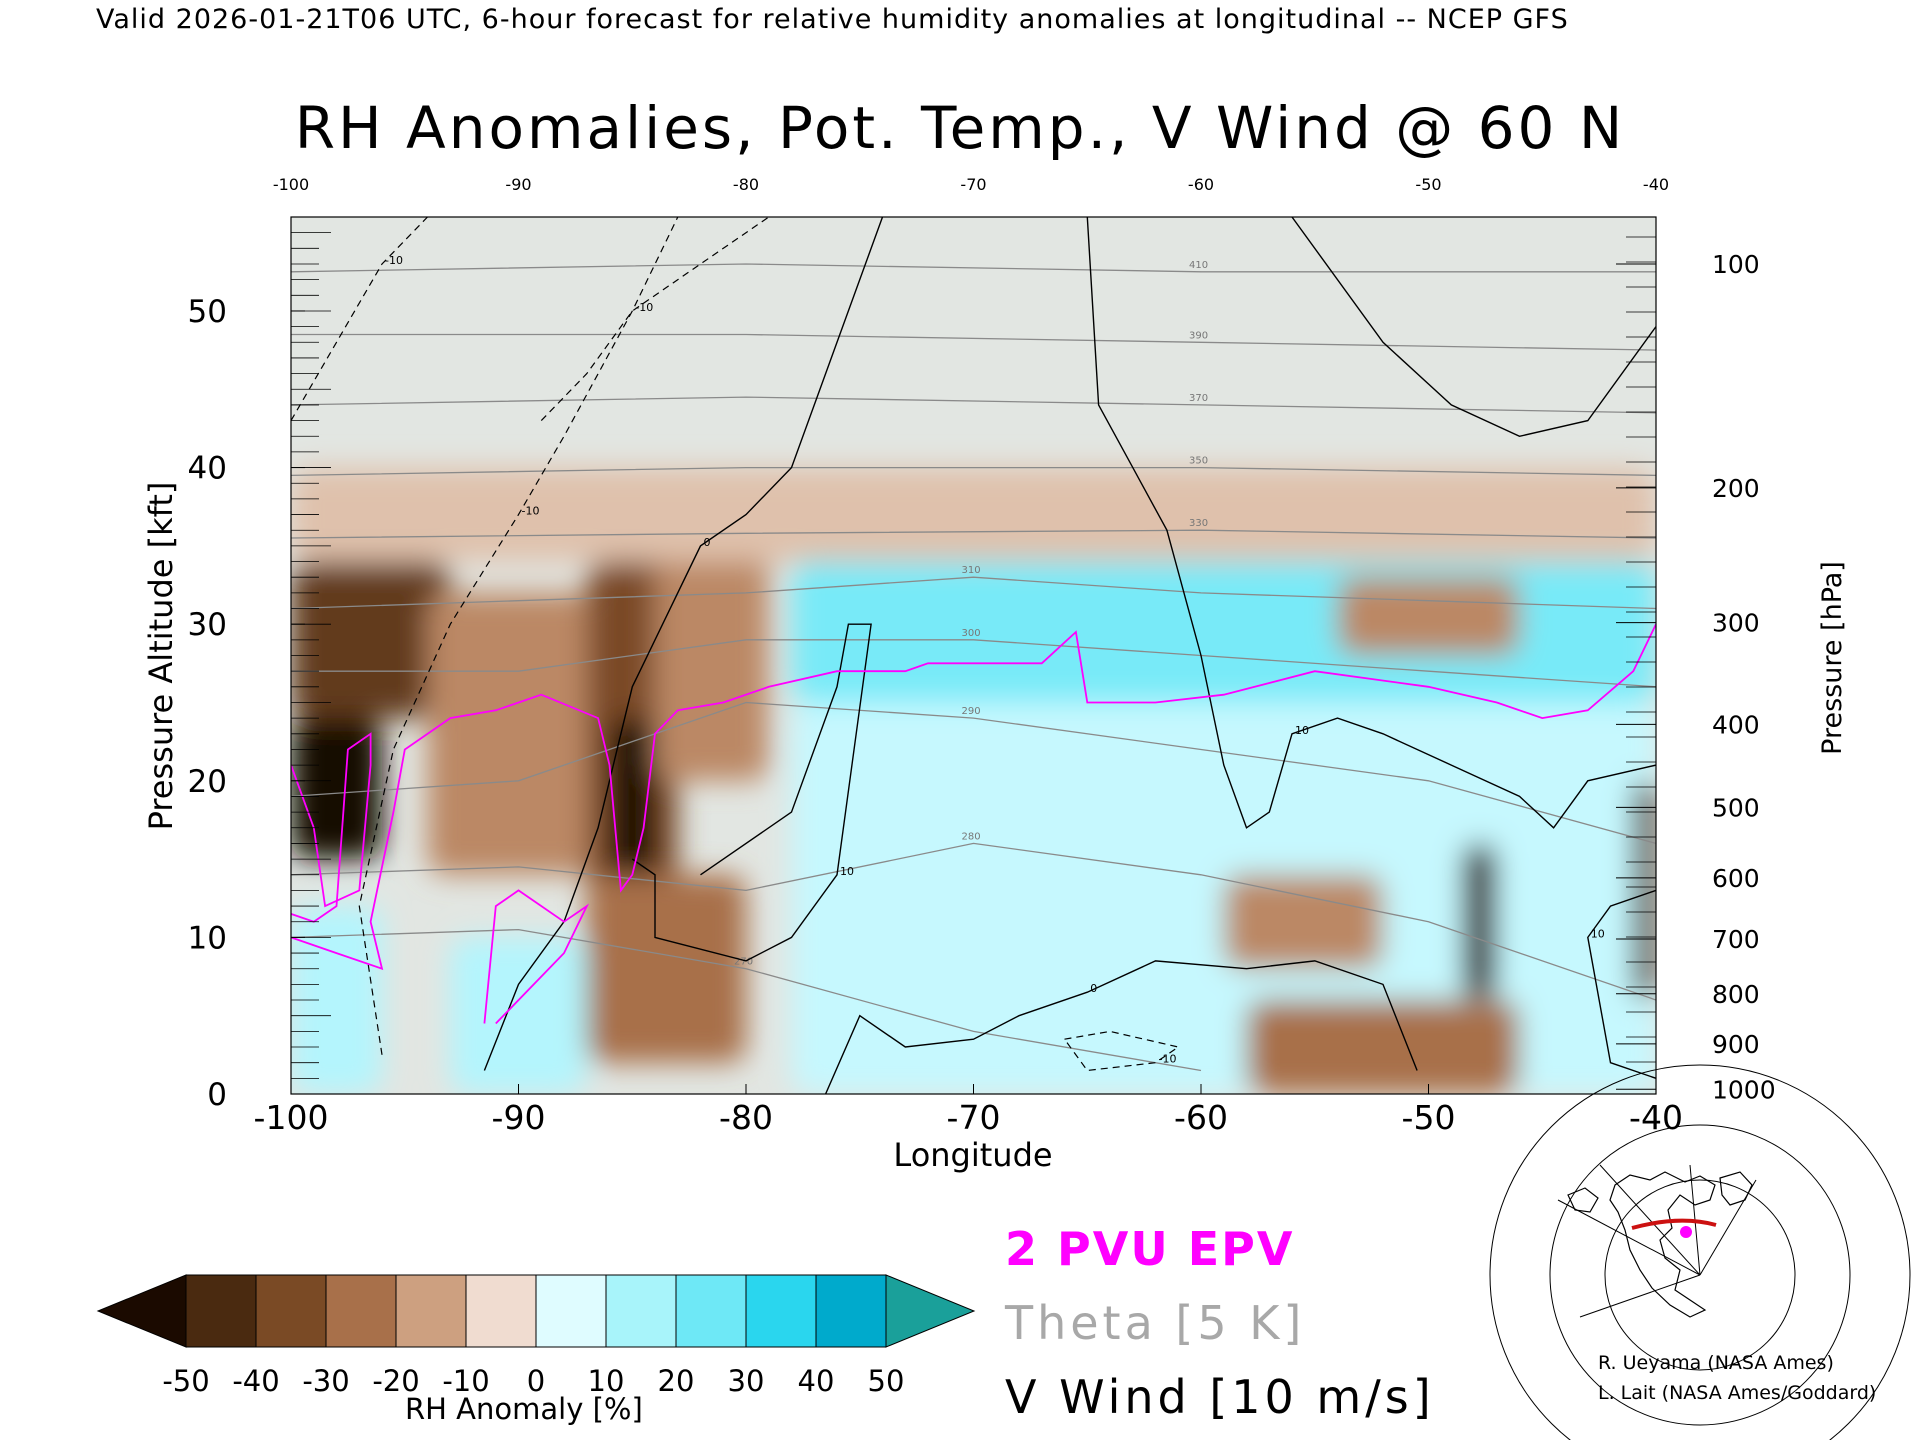 The height and width of the screenshot is (1440, 1920). Describe the element at coordinates (1736, 1044) in the screenshot. I see `pressure-tick-label: 900` at that location.